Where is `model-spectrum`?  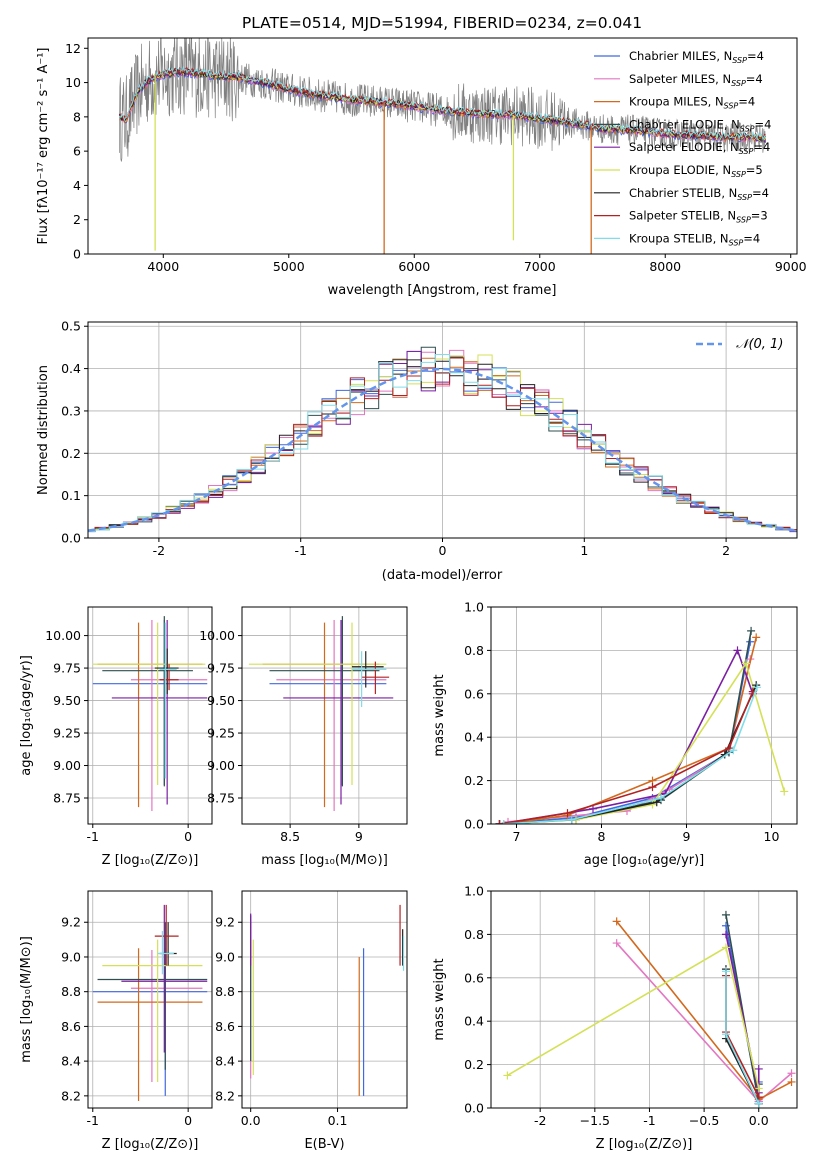
model-spectrum is located at coordinates (442, 104).